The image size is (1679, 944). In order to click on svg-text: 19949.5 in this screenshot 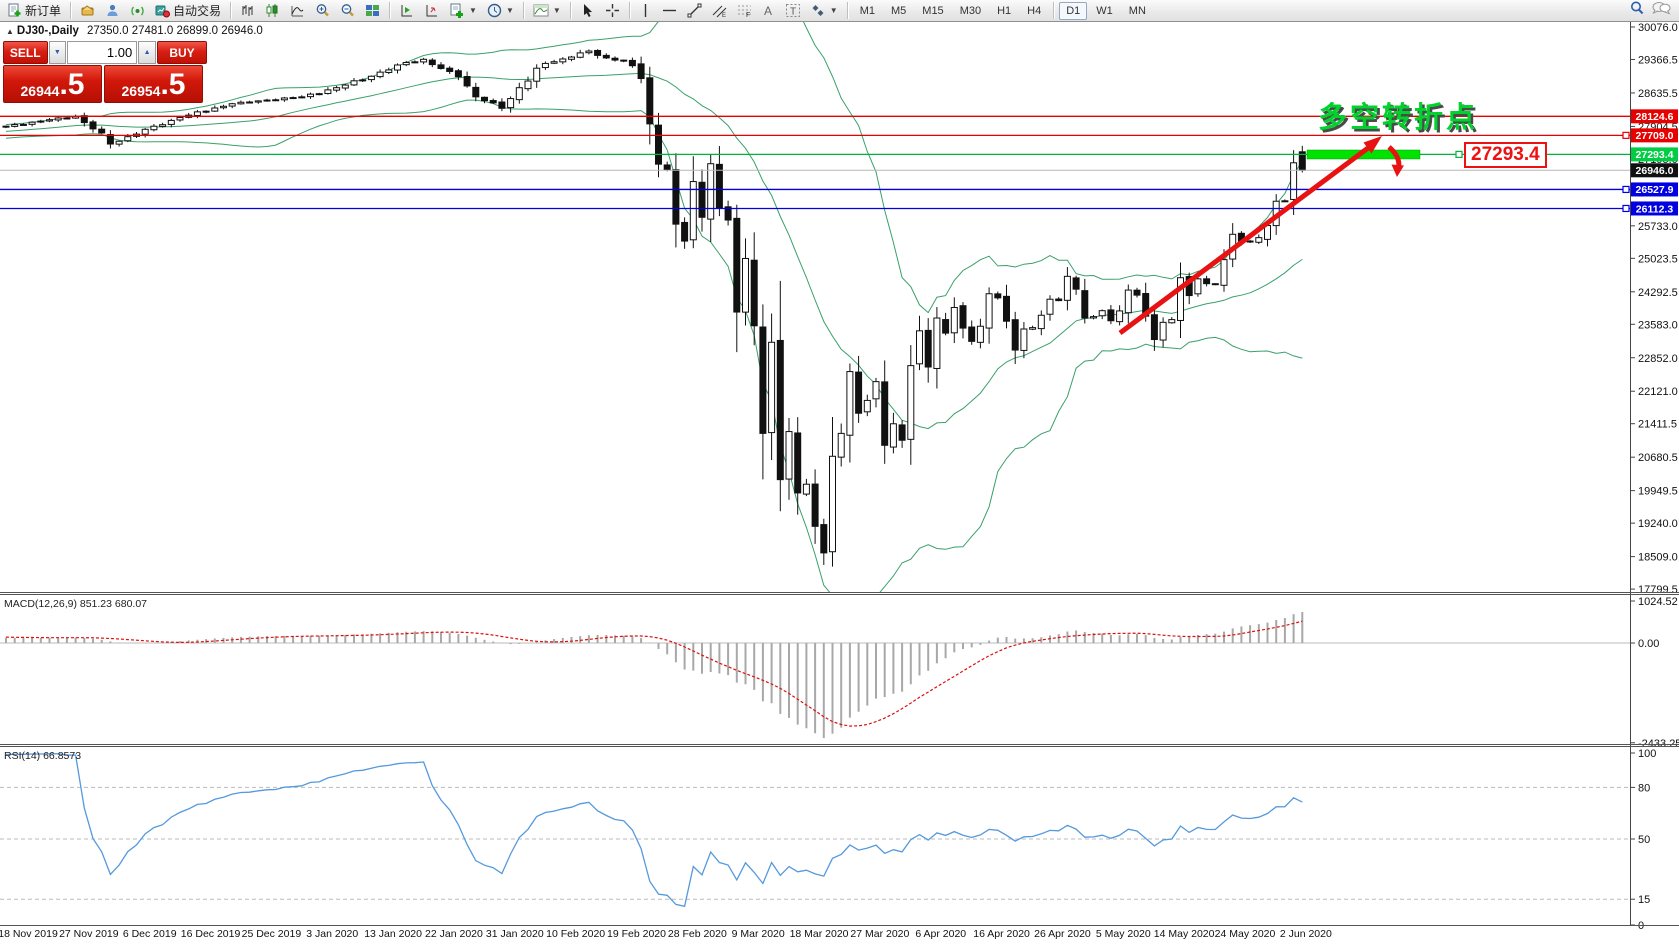, I will do `click(1658, 492)`.